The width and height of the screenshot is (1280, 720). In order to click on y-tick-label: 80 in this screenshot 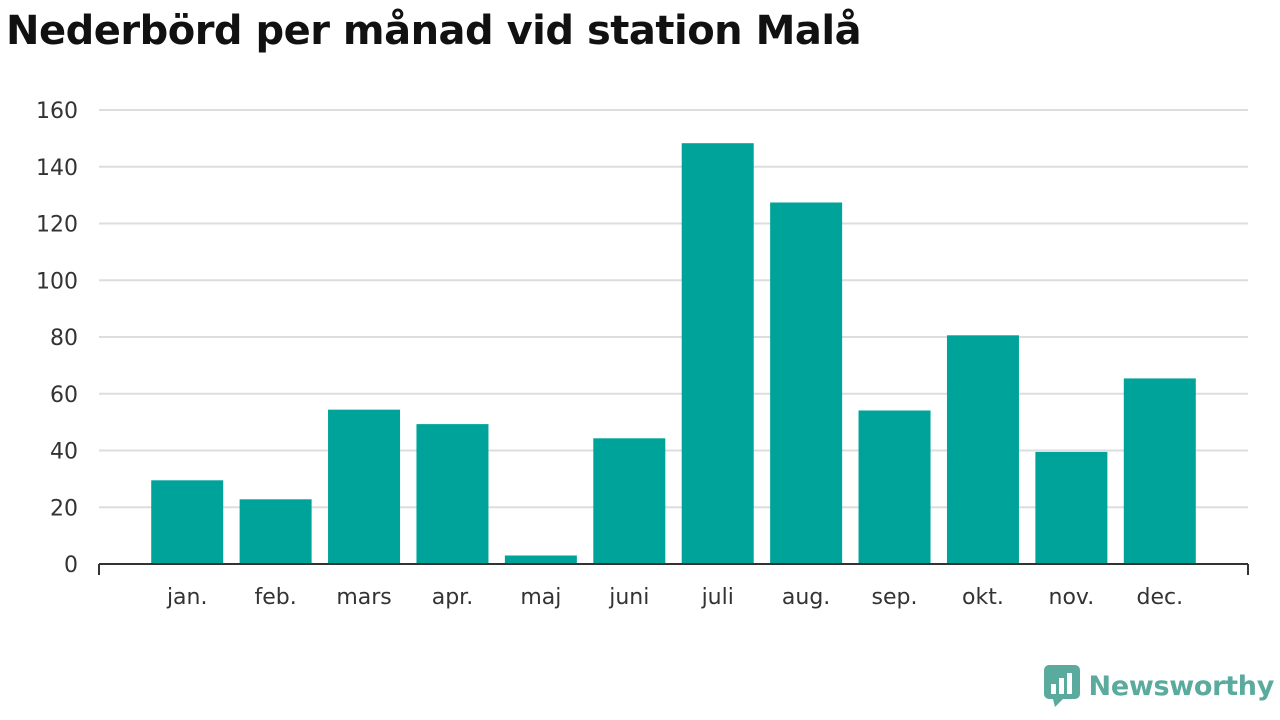, I will do `click(64, 338)`.